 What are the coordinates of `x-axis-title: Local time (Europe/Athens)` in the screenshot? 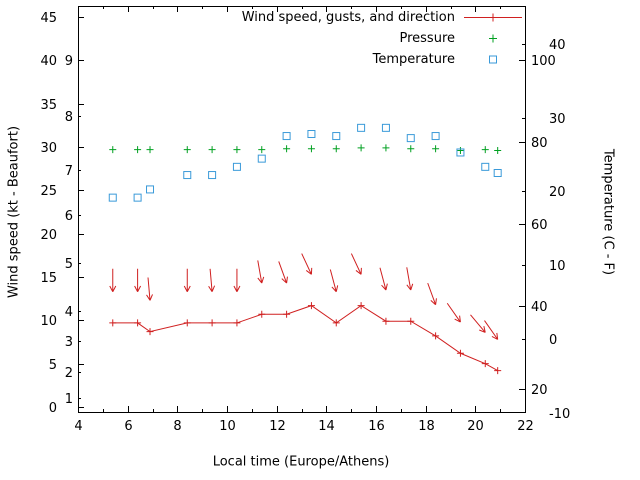 It's located at (301, 462).